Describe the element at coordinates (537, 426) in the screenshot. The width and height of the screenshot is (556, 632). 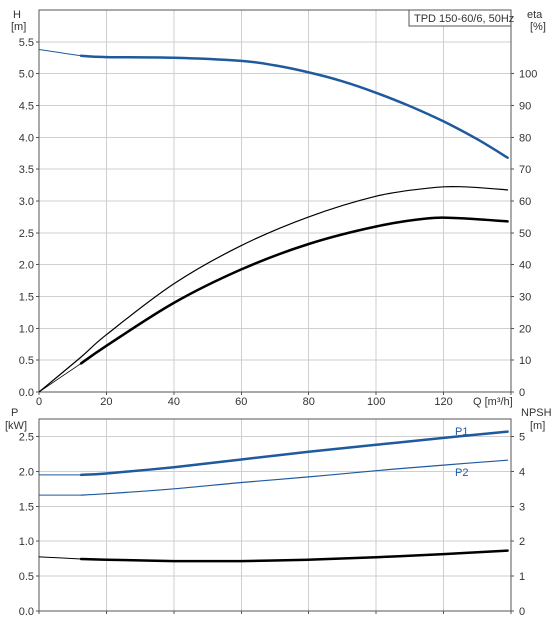
I see `npsh-axis-unit: [m]` at that location.